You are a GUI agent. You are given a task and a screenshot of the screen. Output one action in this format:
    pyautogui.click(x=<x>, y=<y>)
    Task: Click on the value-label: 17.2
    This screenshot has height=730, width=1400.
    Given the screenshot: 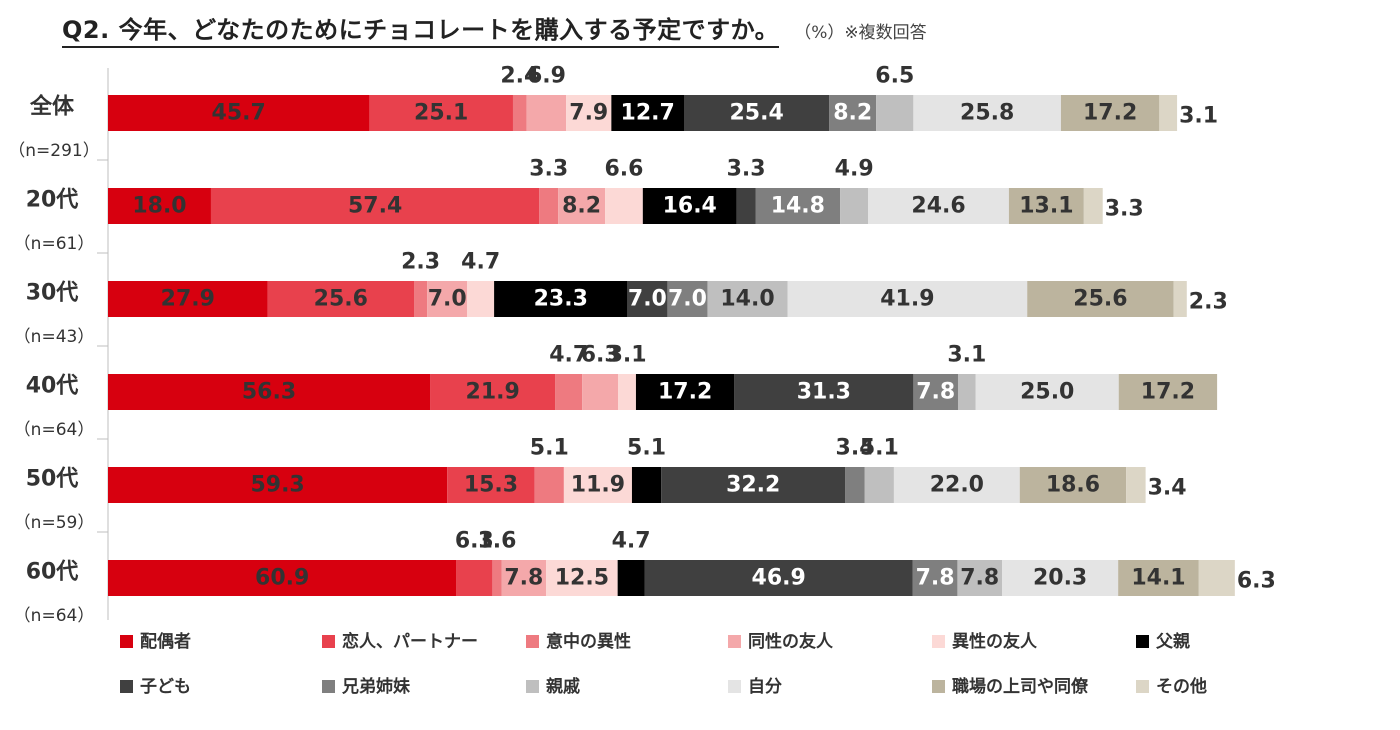 What is the action you would take?
    pyautogui.click(x=685, y=392)
    